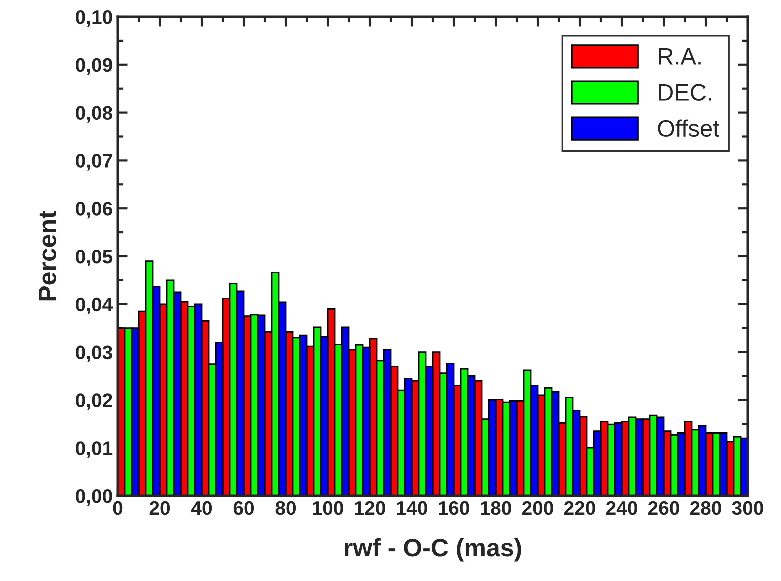 Image resolution: width=781 pixels, height=581 pixels. Describe the element at coordinates (370, 508) in the screenshot. I see `x-tick-label: 120` at that location.